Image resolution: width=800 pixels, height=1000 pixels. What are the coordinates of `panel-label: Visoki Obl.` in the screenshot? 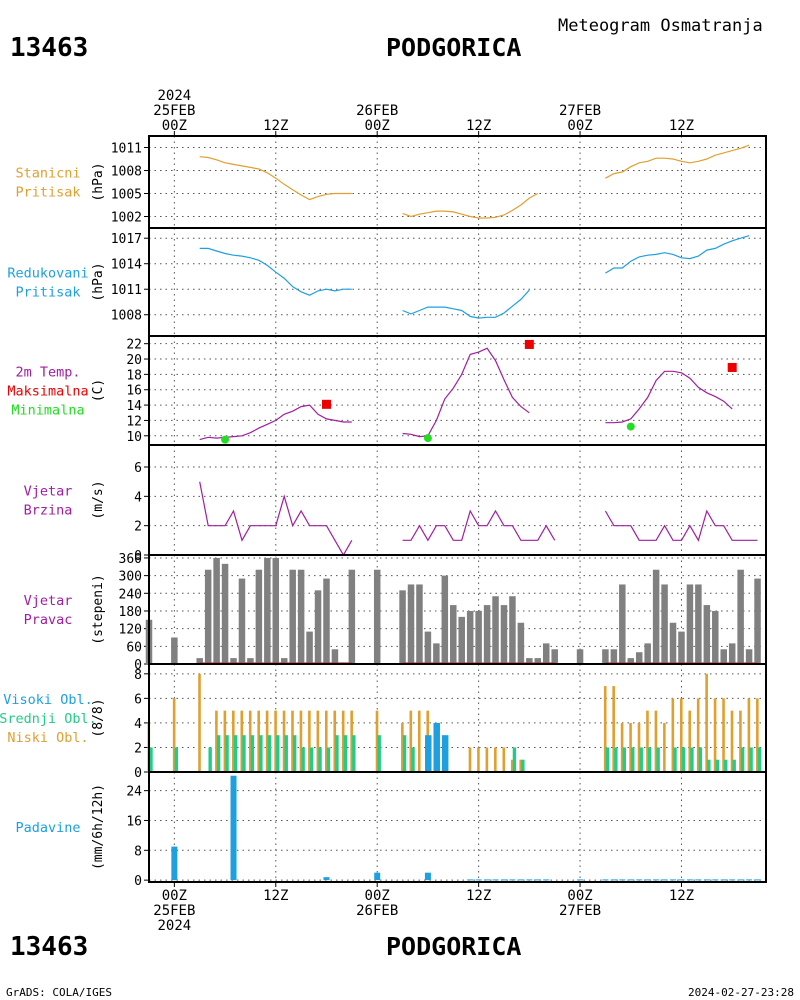 It's located at (47, 700).